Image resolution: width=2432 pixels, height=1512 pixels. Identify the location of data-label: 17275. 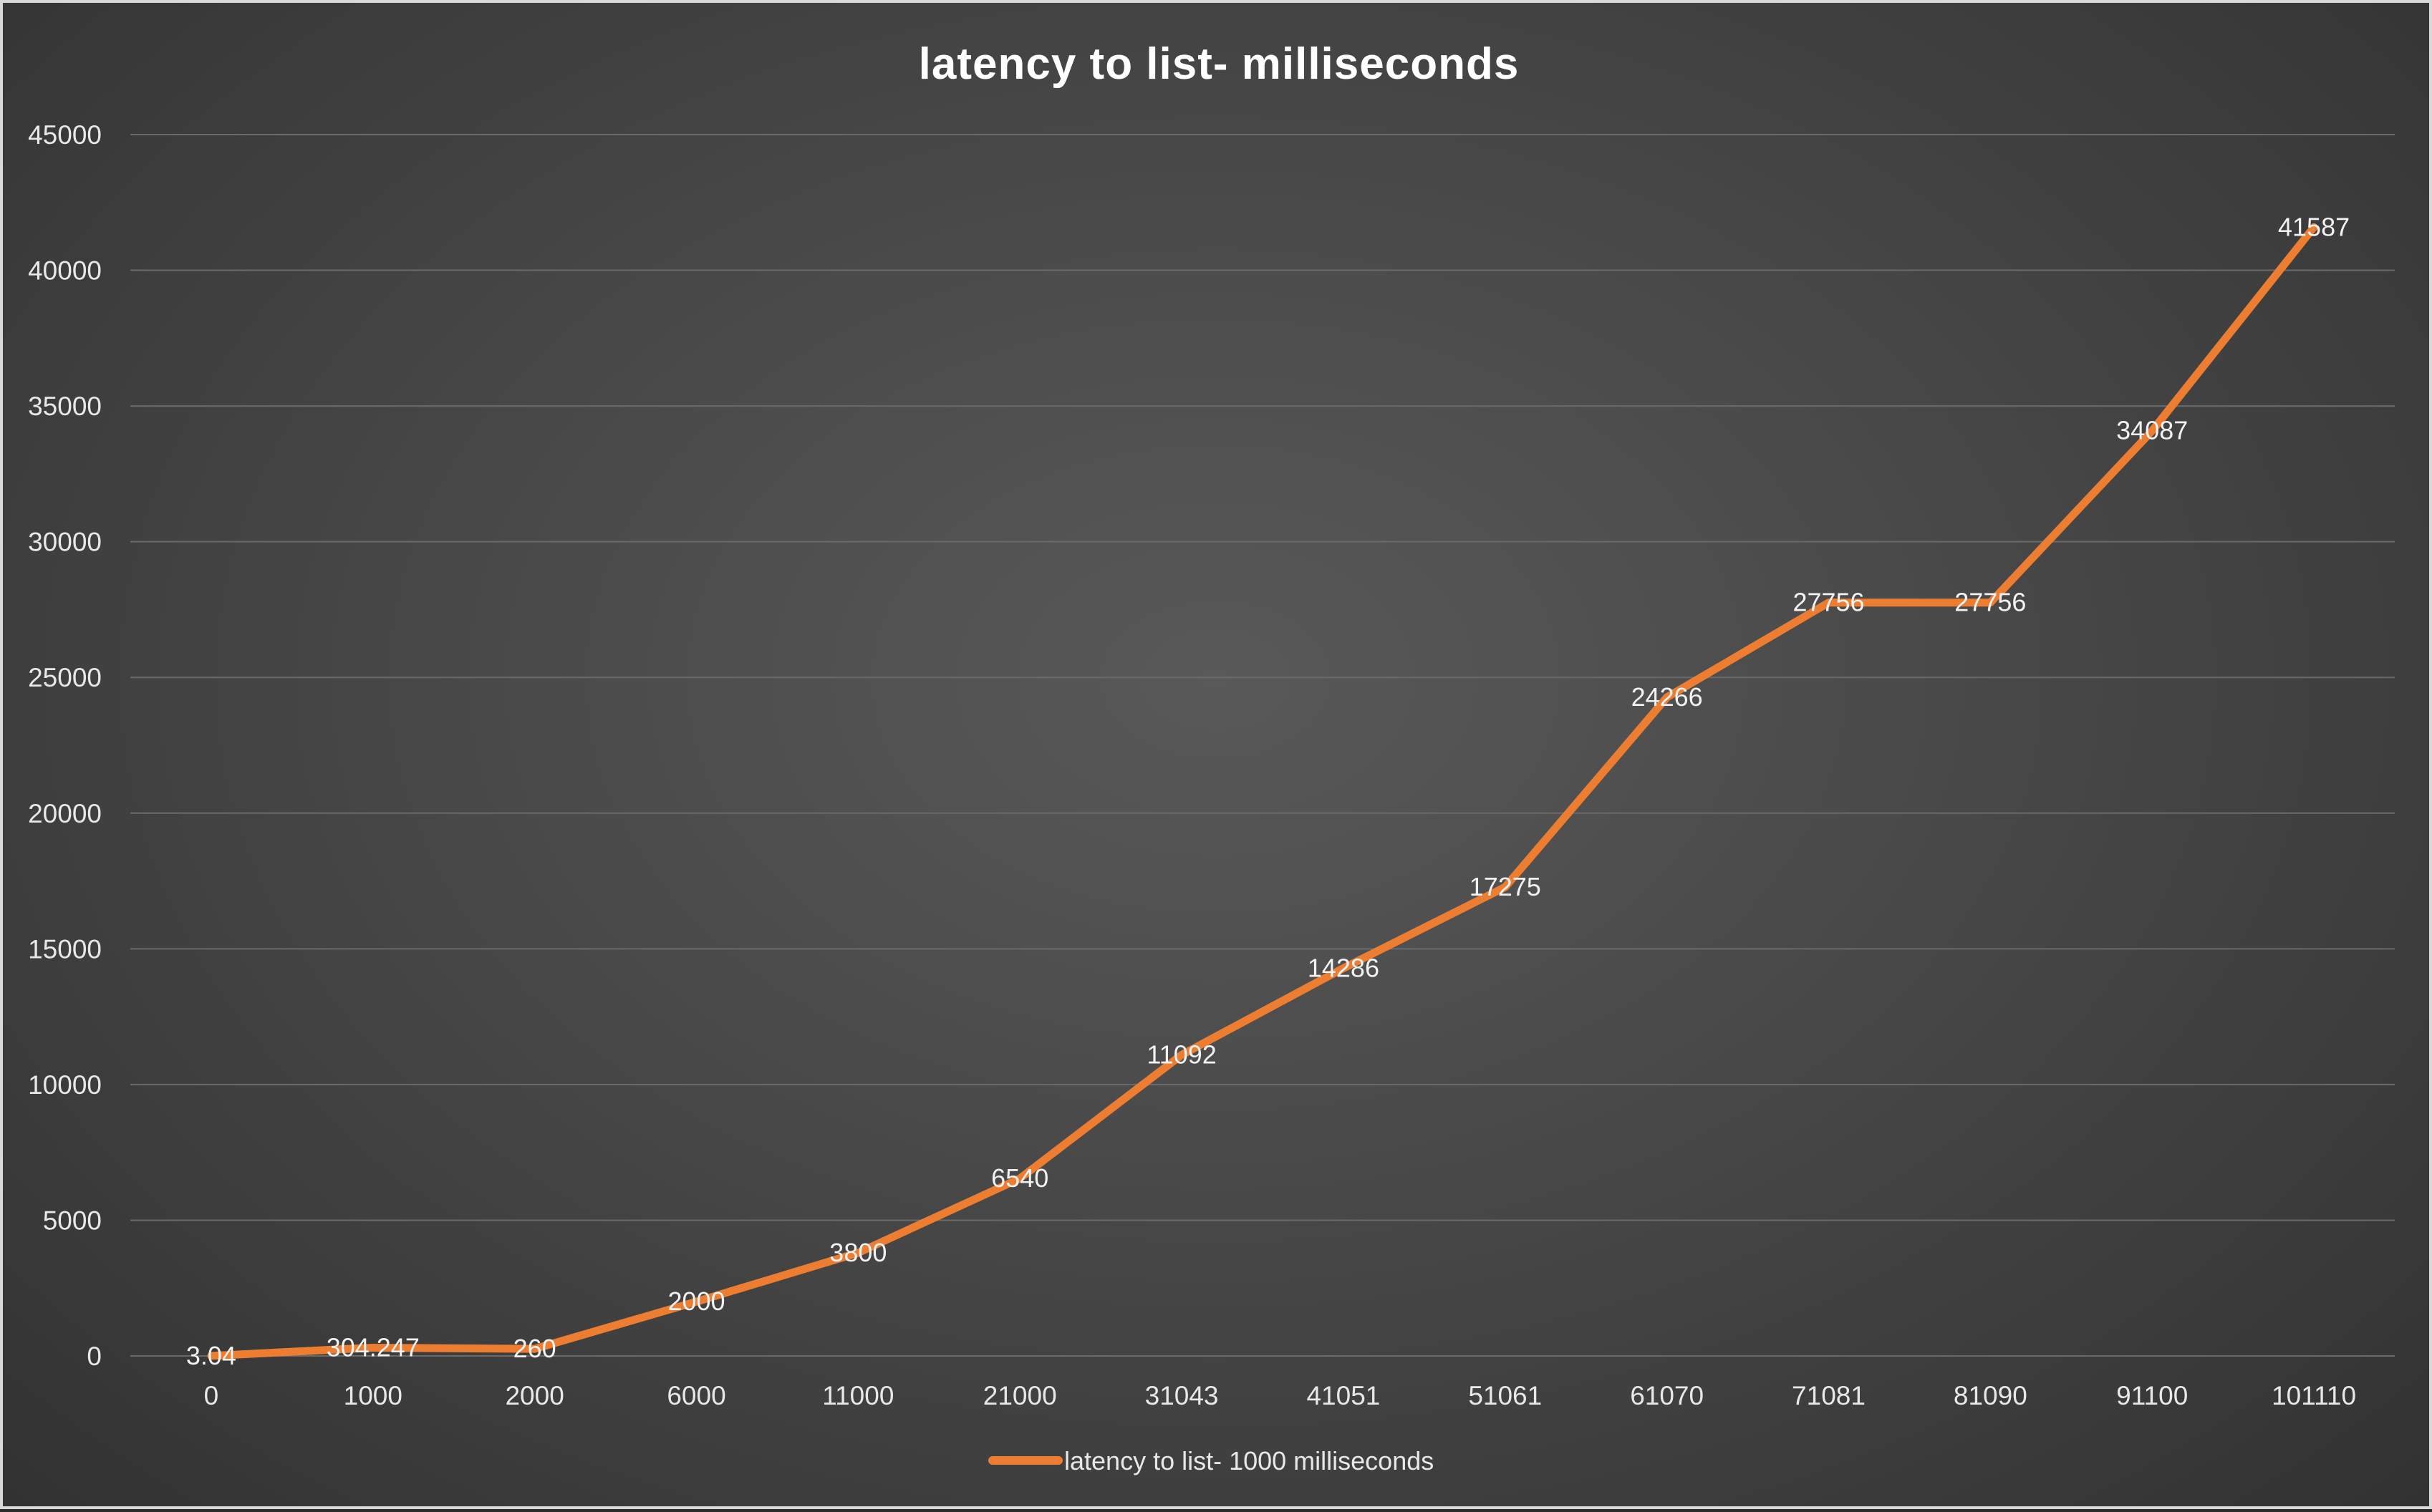
(1505, 886).